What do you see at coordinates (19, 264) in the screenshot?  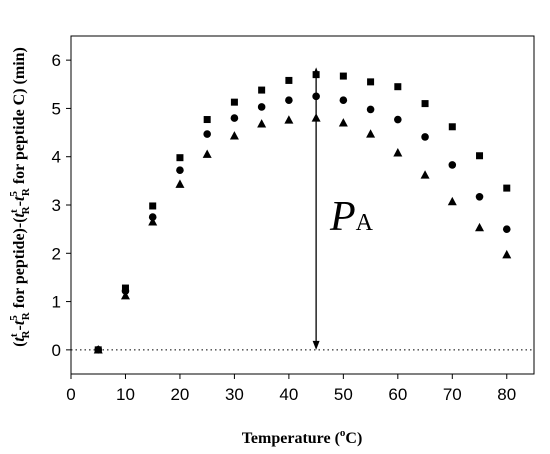 I see `y-title-part: for peptide)-(` at bounding box center [19, 264].